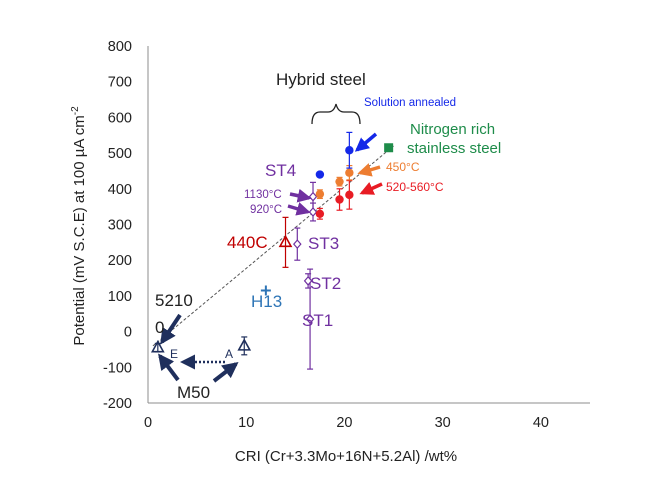 The height and width of the screenshot is (495, 660). I want to click on y-tick-label: 400, so click(120, 190).